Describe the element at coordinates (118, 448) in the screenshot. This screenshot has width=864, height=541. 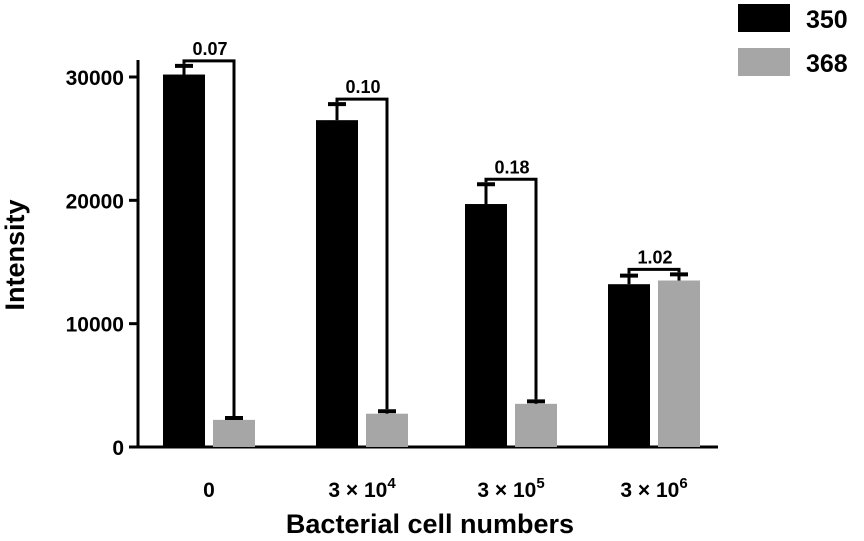
I see `y-tick-label: 0` at that location.